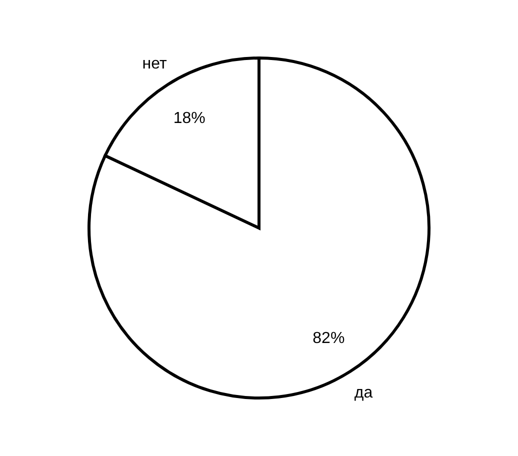 The image size is (518, 456). I want to click on slice-label: нет, so click(155, 63).